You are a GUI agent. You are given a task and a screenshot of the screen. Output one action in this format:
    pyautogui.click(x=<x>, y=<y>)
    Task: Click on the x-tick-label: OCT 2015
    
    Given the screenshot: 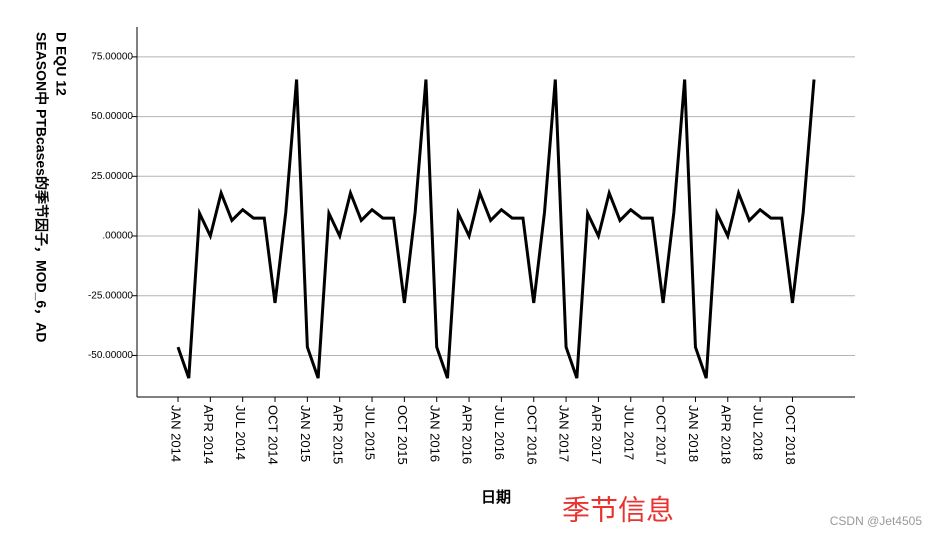 What is the action you would take?
    pyautogui.click(x=402, y=435)
    